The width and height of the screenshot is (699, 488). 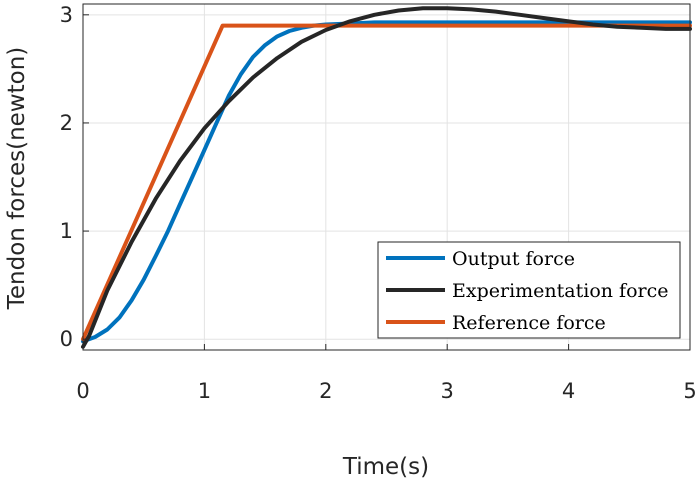 What do you see at coordinates (689, 391) in the screenshot?
I see `x-tick-label: 5` at bounding box center [689, 391].